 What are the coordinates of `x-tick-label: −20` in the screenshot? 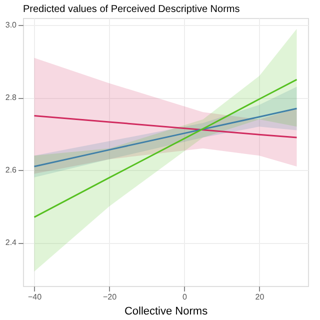 It's located at (110, 297).